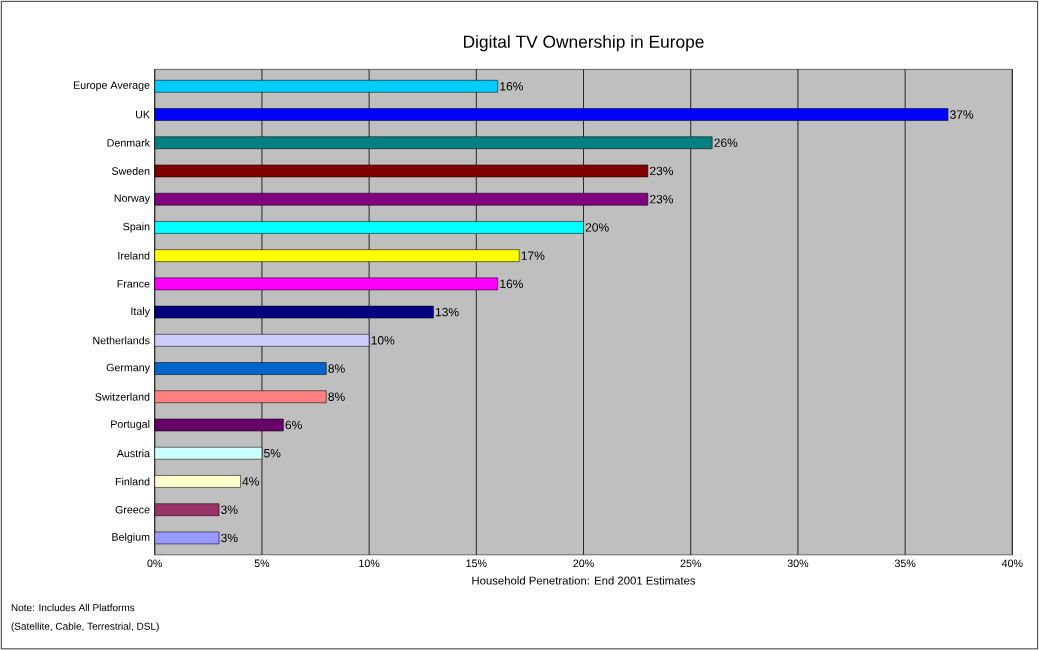 The image size is (1039, 650). What do you see at coordinates (121, 340) in the screenshot?
I see `y-tick-label: Netherlands` at bounding box center [121, 340].